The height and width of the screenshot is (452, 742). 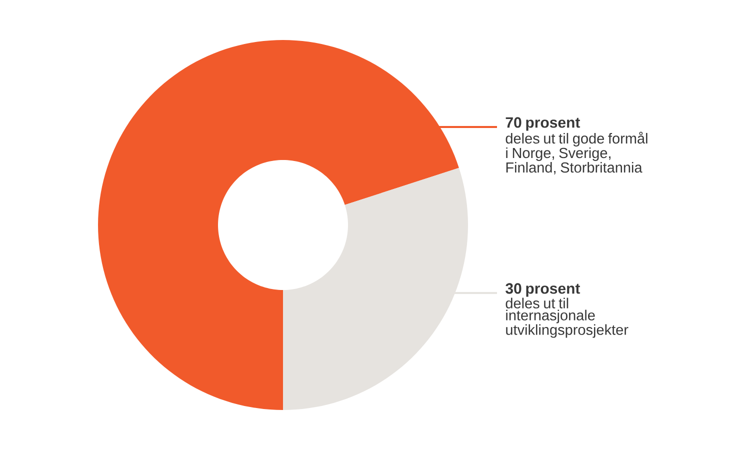 What do you see at coordinates (543, 290) in the screenshot?
I see `data-label: 30 prosent` at bounding box center [543, 290].